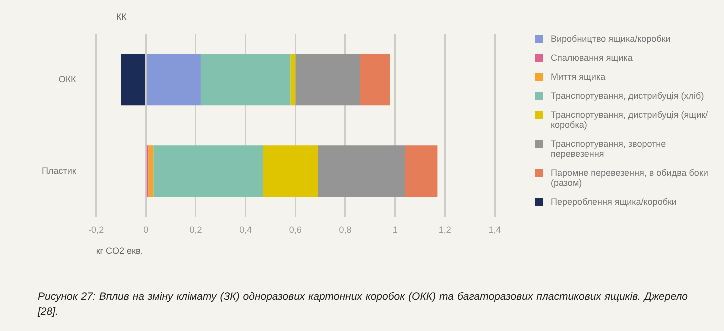  What do you see at coordinates (59, 171) in the screenshot?
I see `y-tick-label: Пластик` at bounding box center [59, 171].